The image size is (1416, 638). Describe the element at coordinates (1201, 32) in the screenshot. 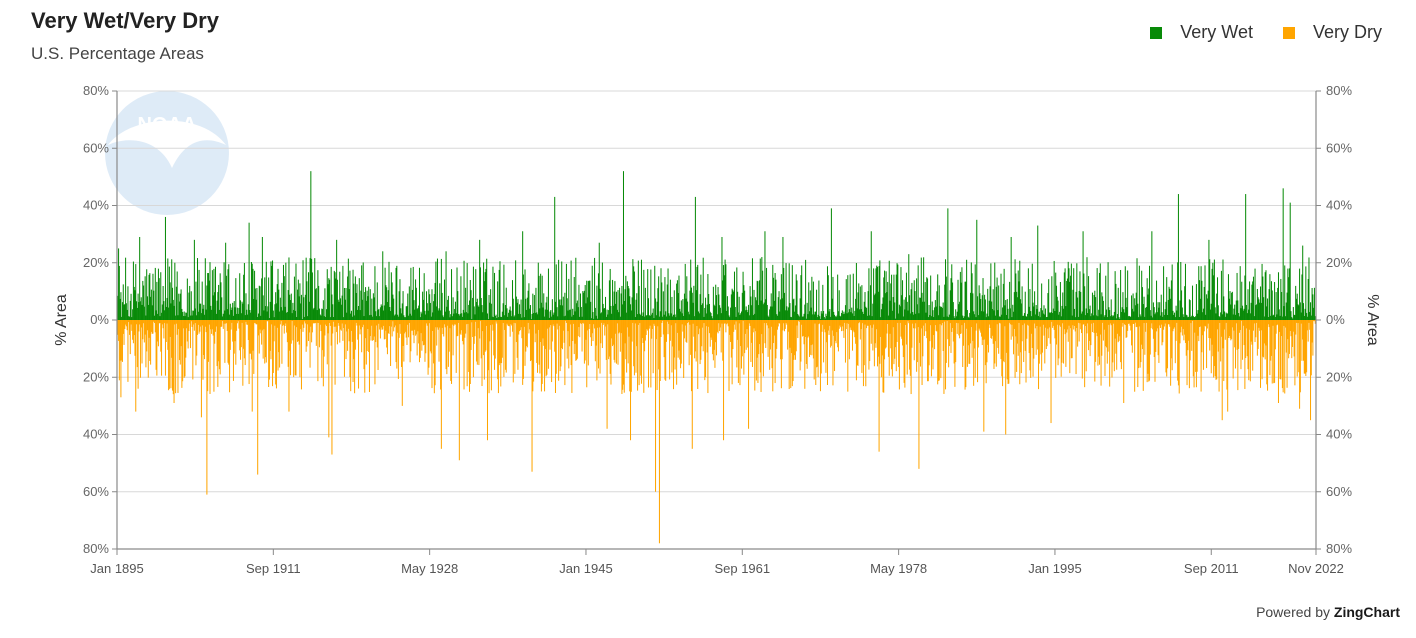

I see `legend-item-very-wet: Very Wet` at that location.